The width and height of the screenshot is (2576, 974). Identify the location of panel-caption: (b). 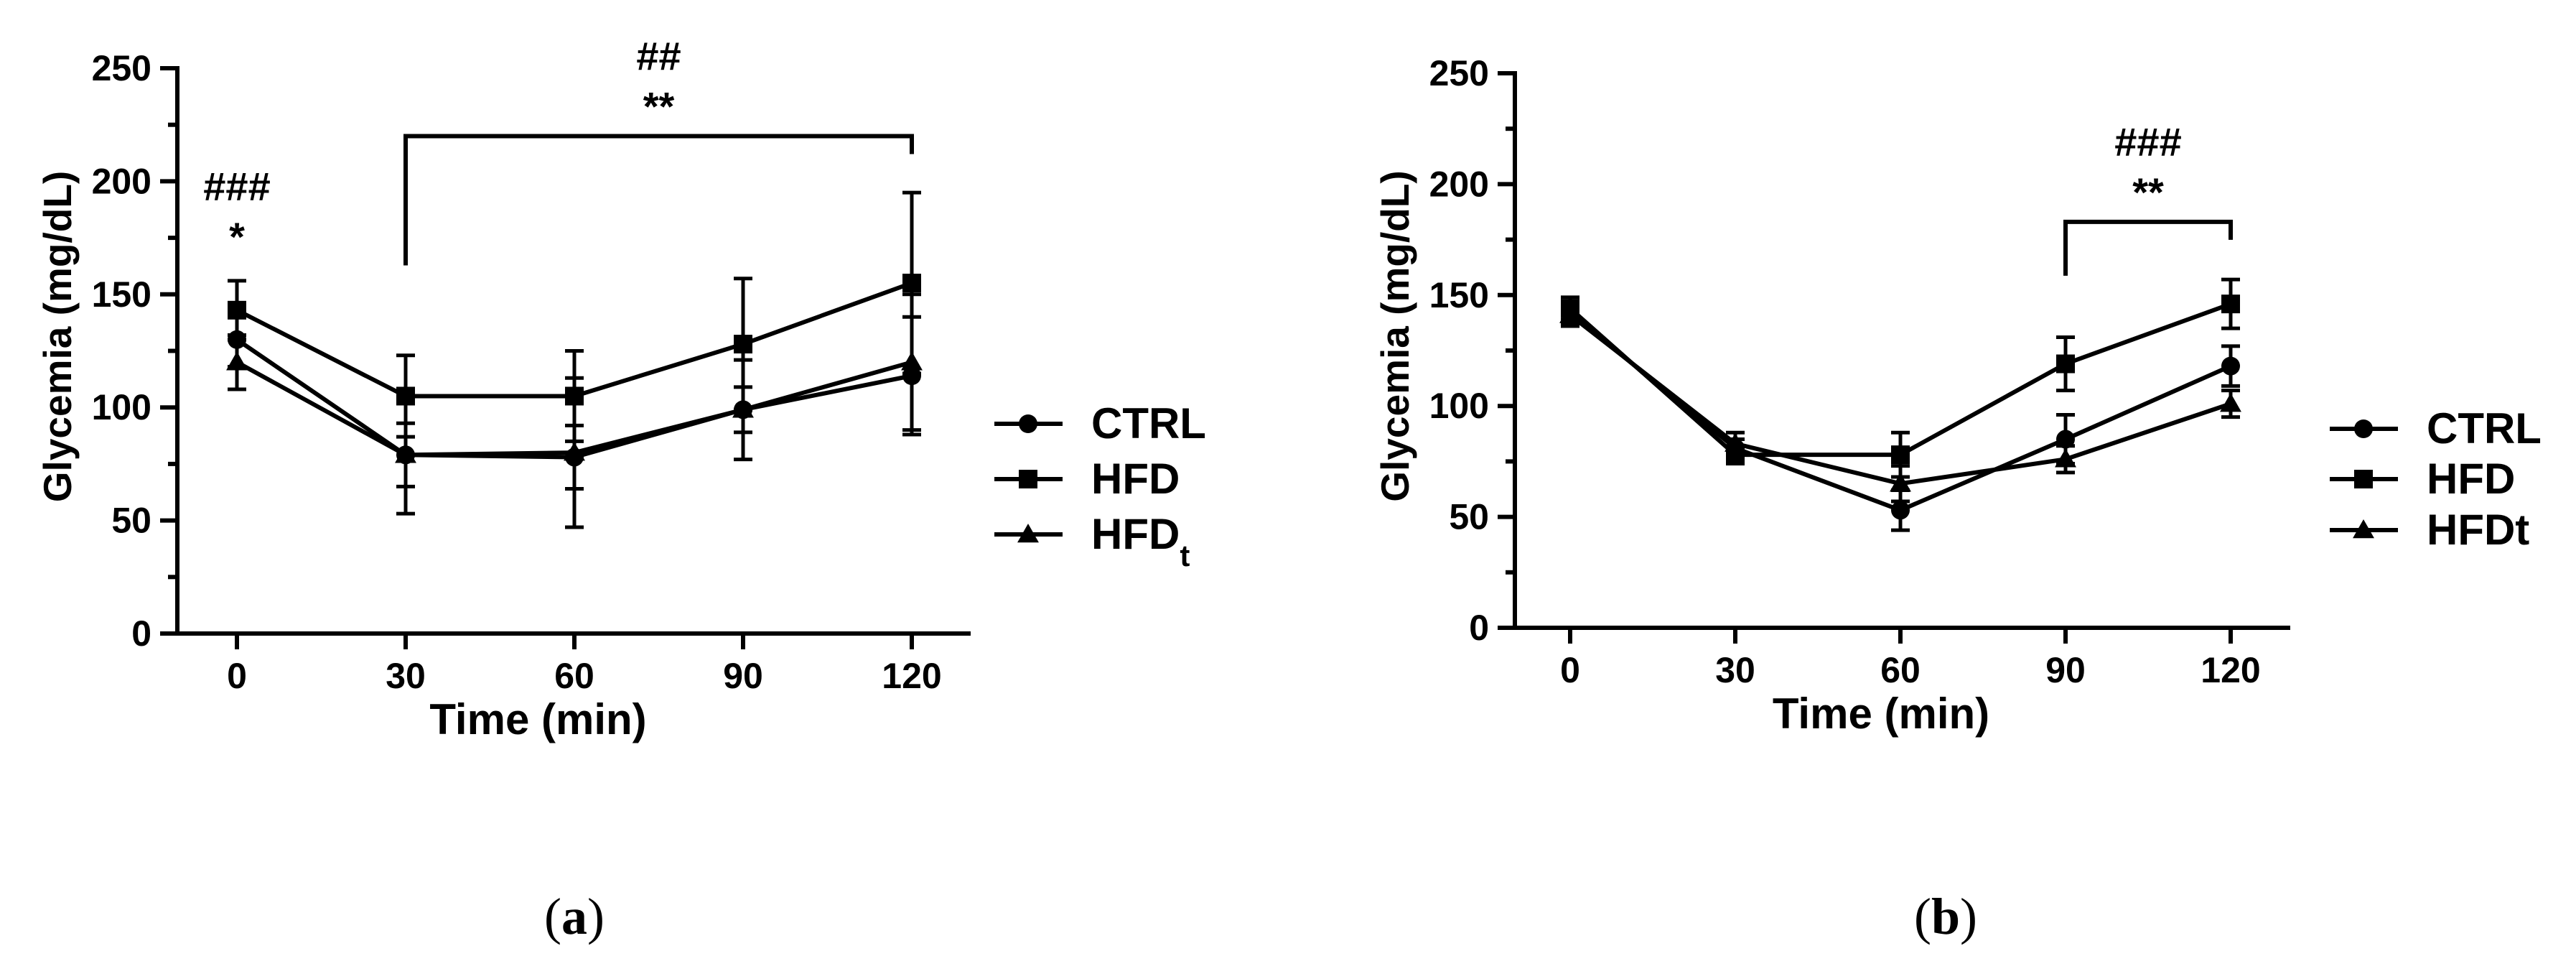
(1945, 916).